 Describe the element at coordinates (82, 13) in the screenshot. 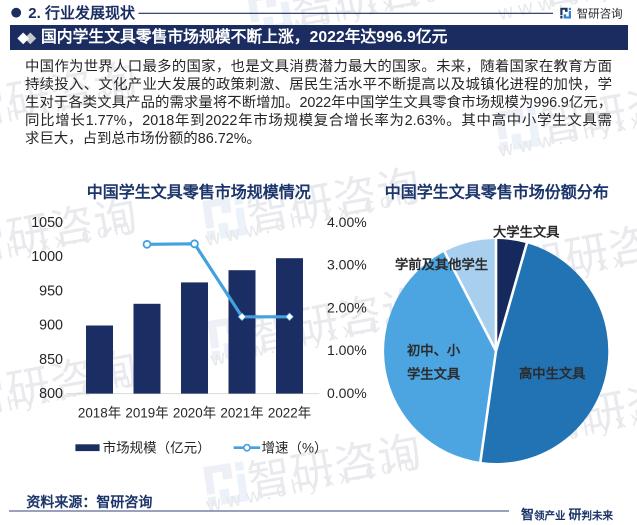

I see `svg-text: 2. 行业发展现状` at that location.